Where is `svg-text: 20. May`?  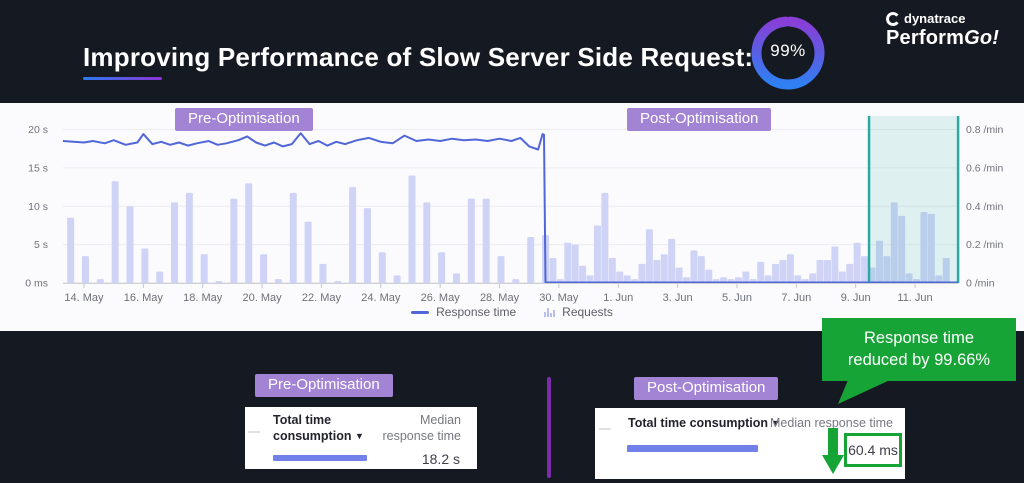 svg-text: 20. May is located at coordinates (263, 298).